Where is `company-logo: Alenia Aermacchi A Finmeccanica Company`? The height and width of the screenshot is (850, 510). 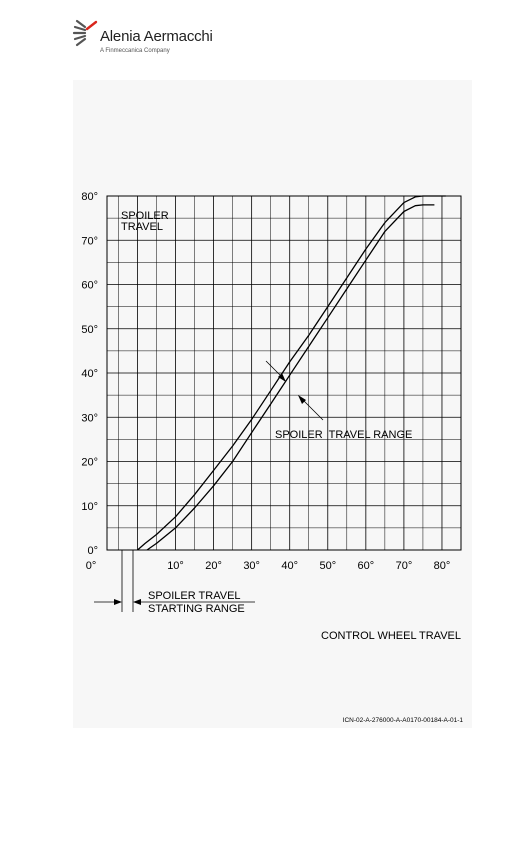
company-logo: Alenia Aermacchi A Finmeccanica Company is located at coordinates (147, 38).